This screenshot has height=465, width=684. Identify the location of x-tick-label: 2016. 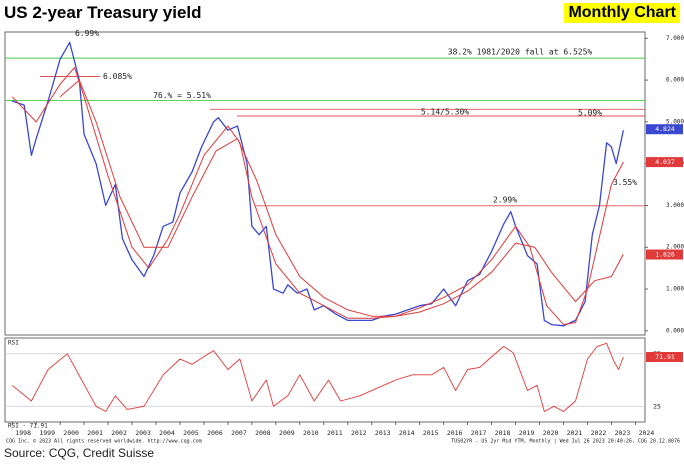
(455, 433).